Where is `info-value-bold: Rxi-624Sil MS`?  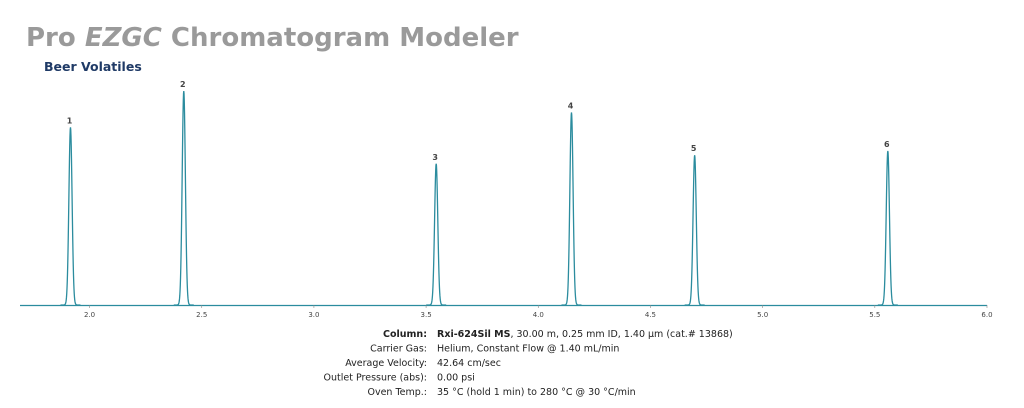
info-value-bold: Rxi-624Sil MS is located at coordinates (474, 334).